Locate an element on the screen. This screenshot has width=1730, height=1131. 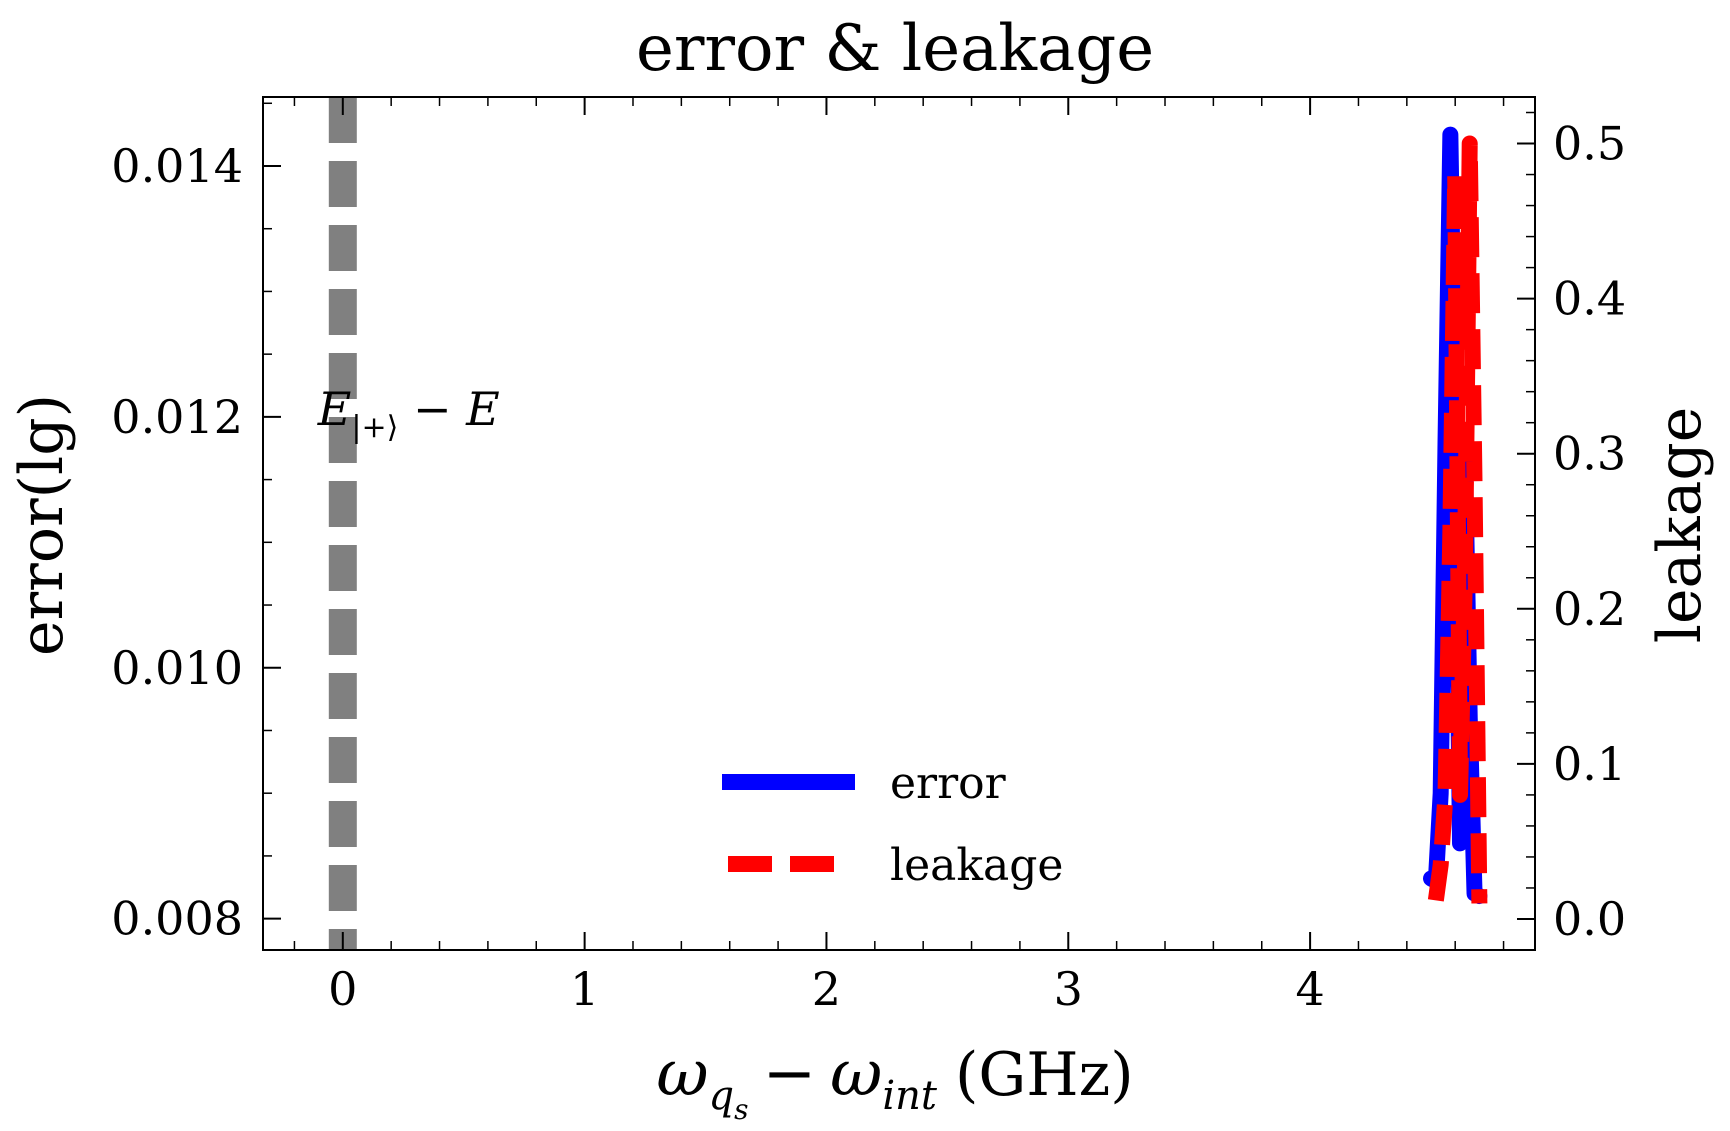
x-label-sub-q: q is located at coordinates (722, 1096).